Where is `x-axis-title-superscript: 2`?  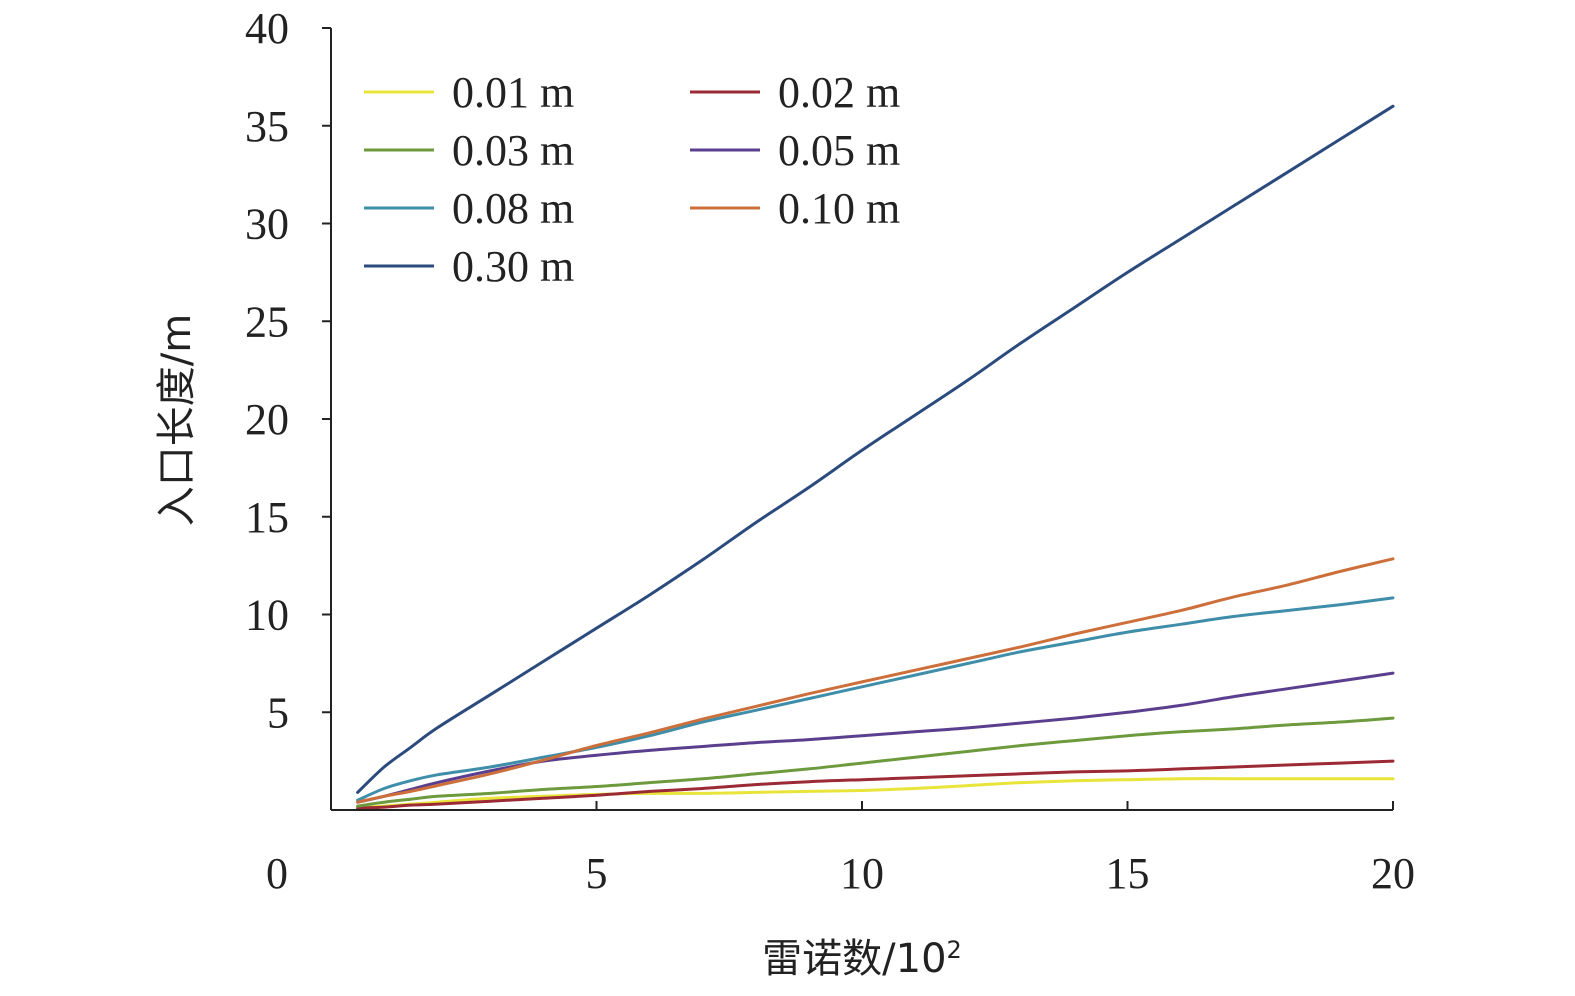 x-axis-title-superscript: 2 is located at coordinates (954, 950).